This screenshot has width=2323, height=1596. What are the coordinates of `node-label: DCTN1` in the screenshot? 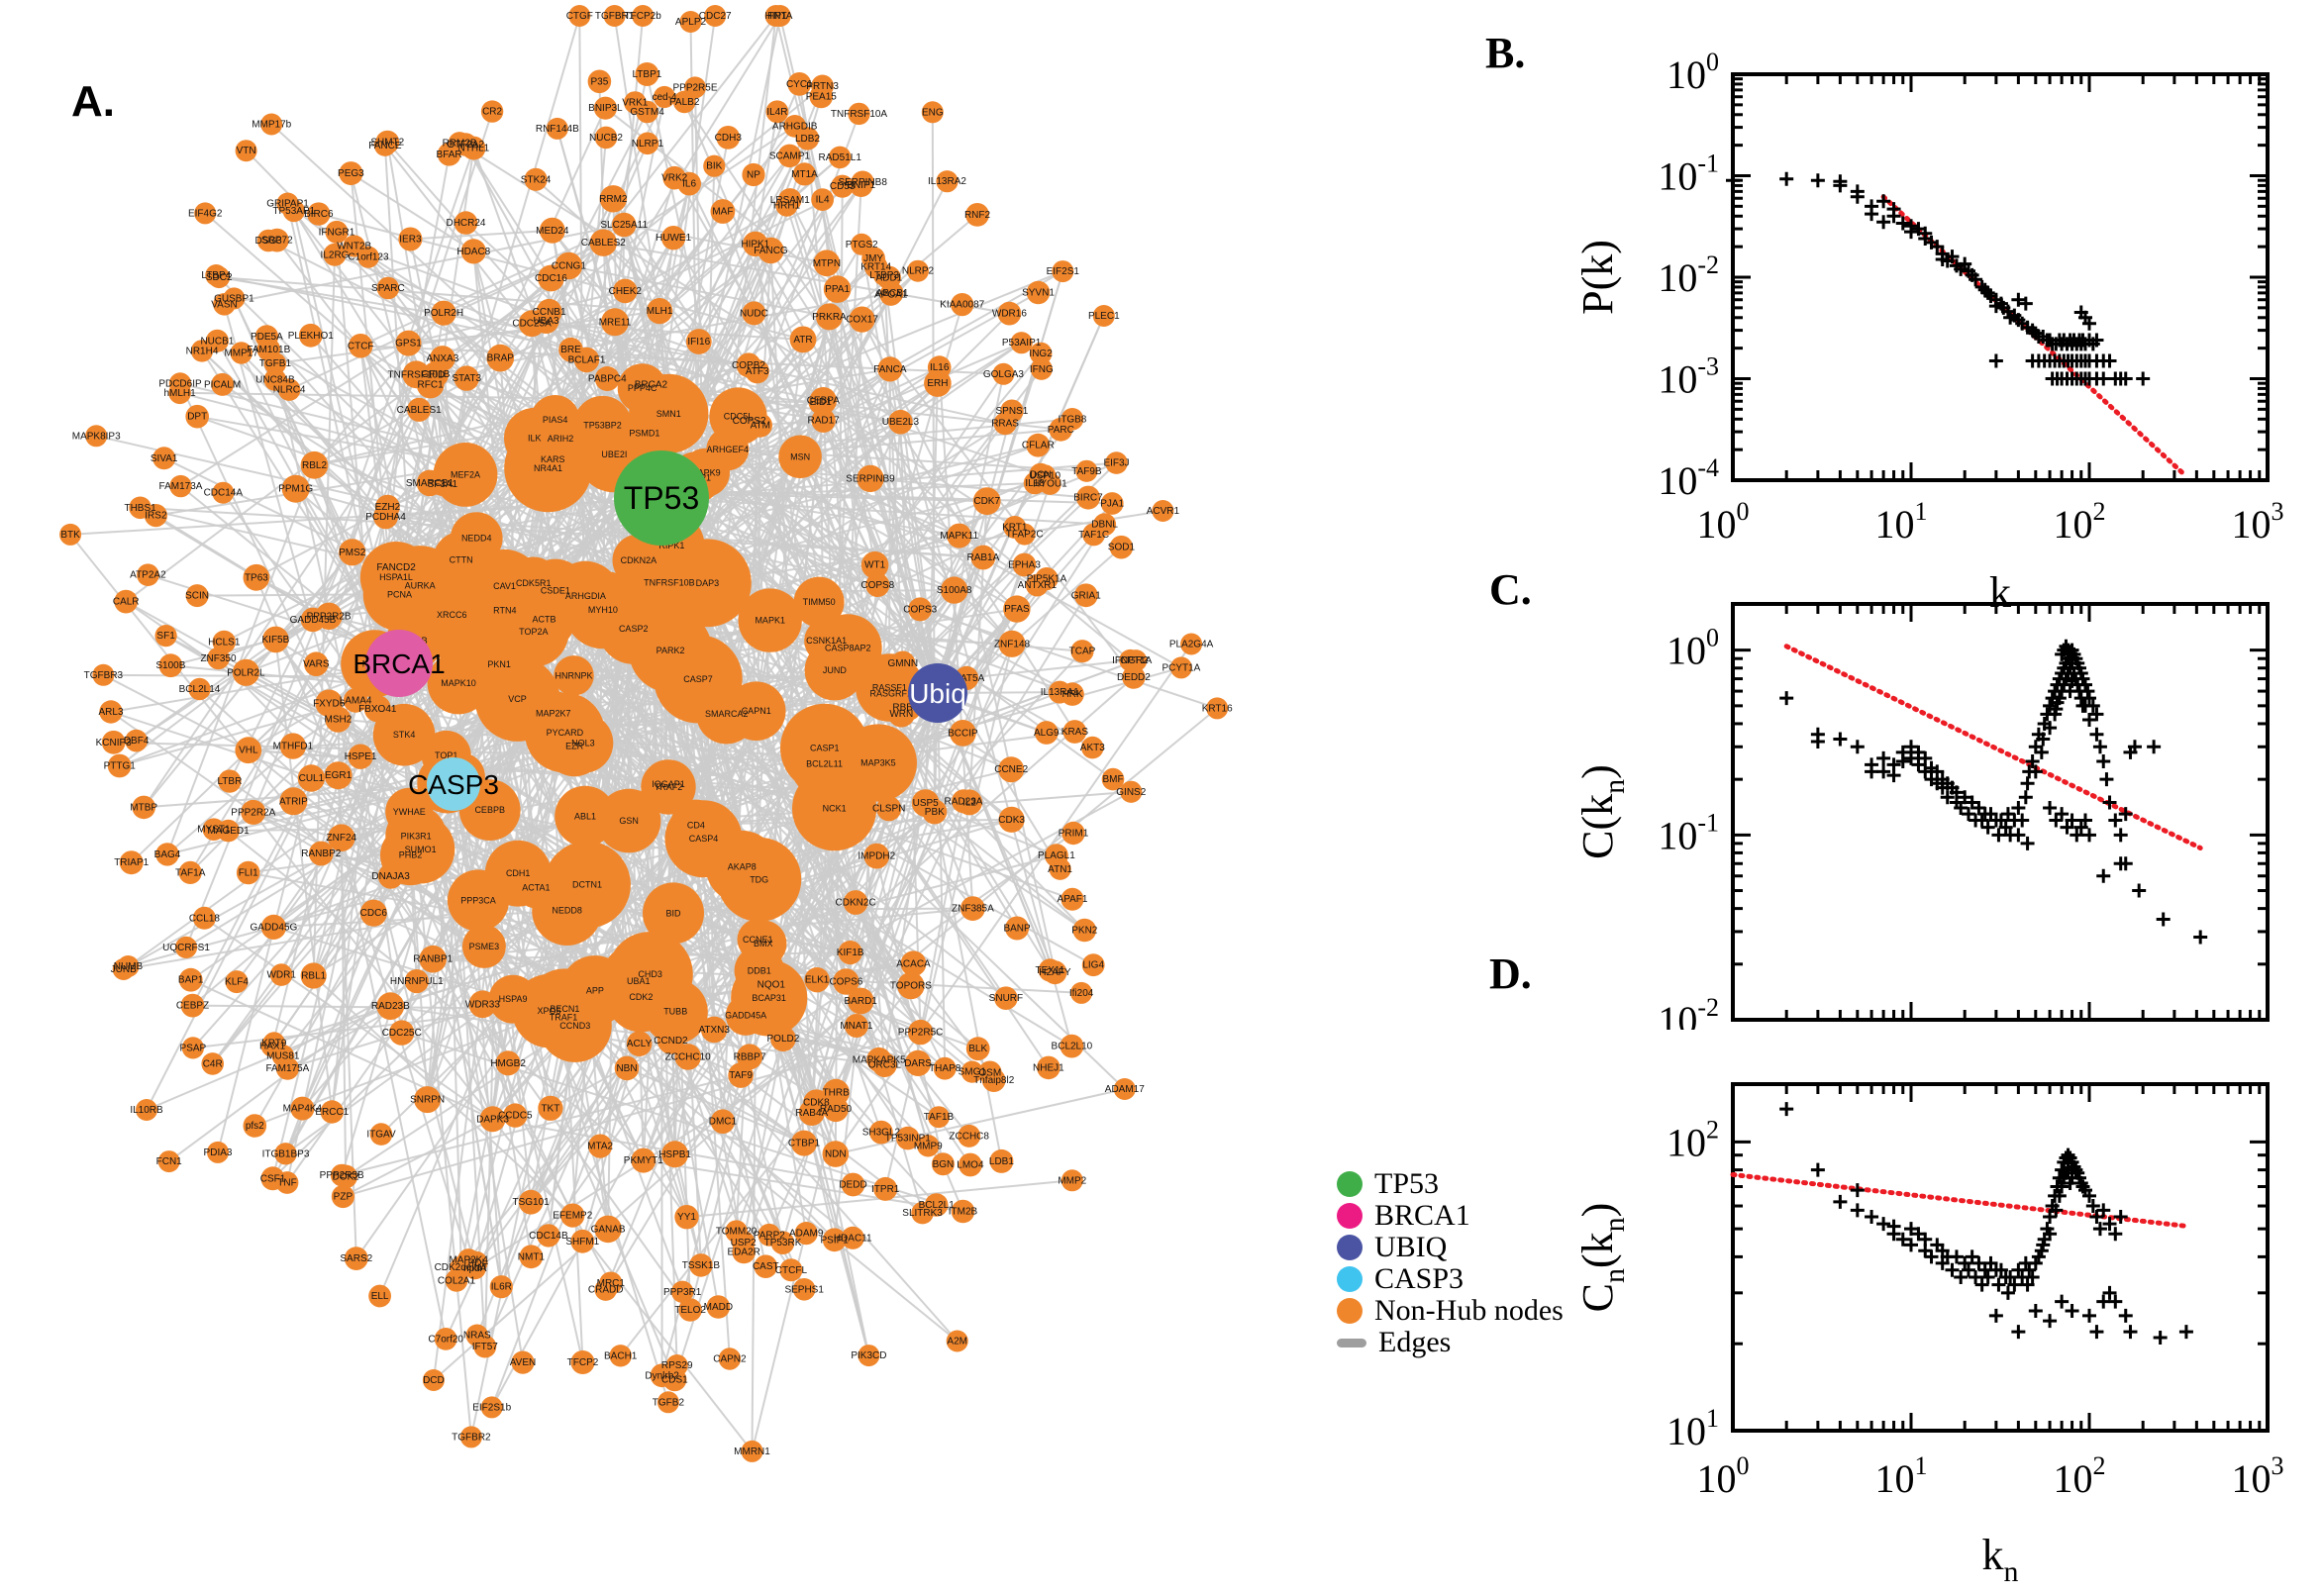 It's located at (587, 885).